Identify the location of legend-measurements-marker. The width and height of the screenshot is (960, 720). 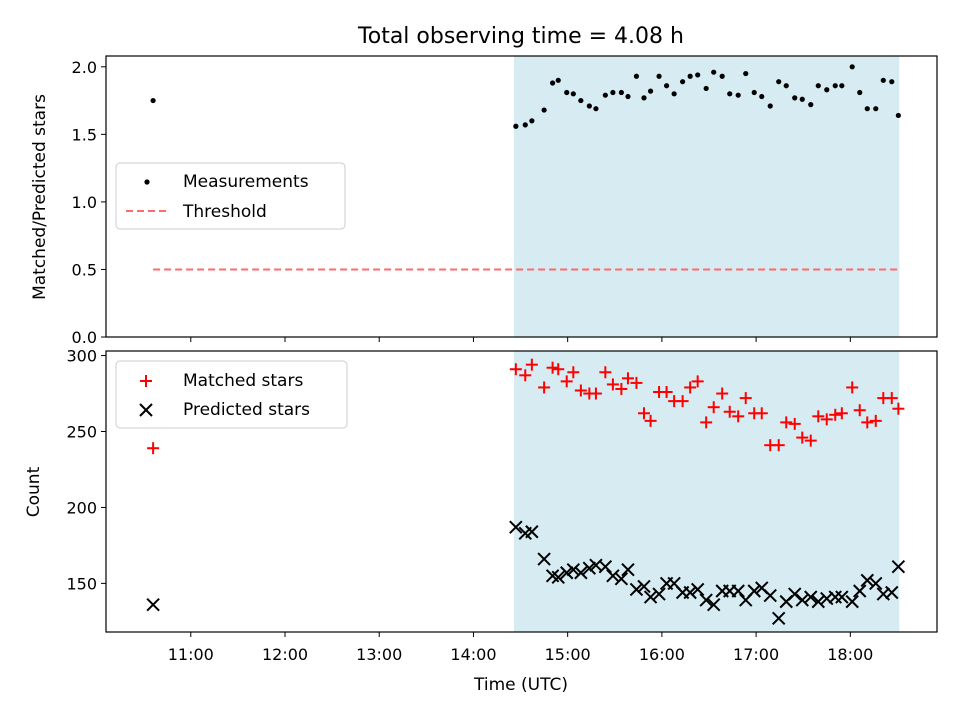
(147, 182).